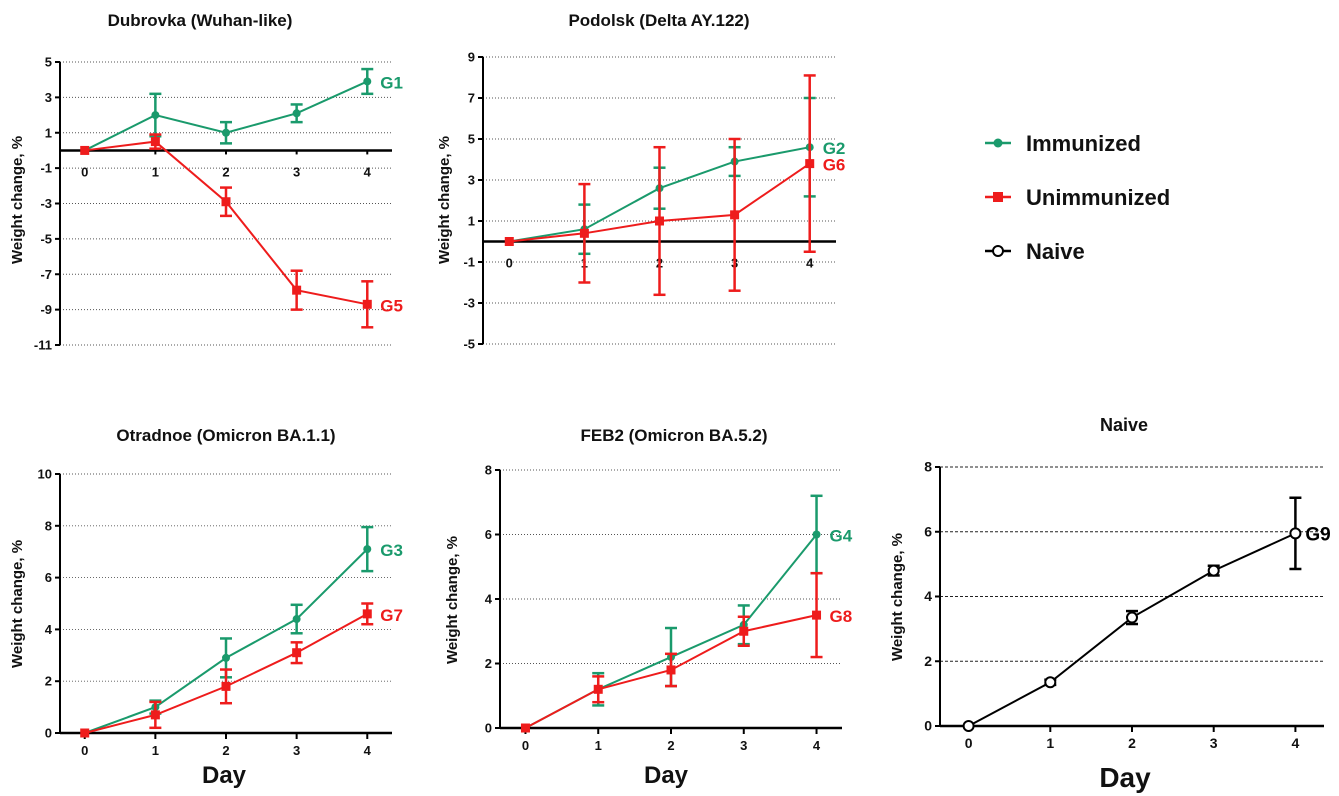 The width and height of the screenshot is (1339, 796). Describe the element at coordinates (45, 474) in the screenshot. I see `y-tick-label: 10` at that location.